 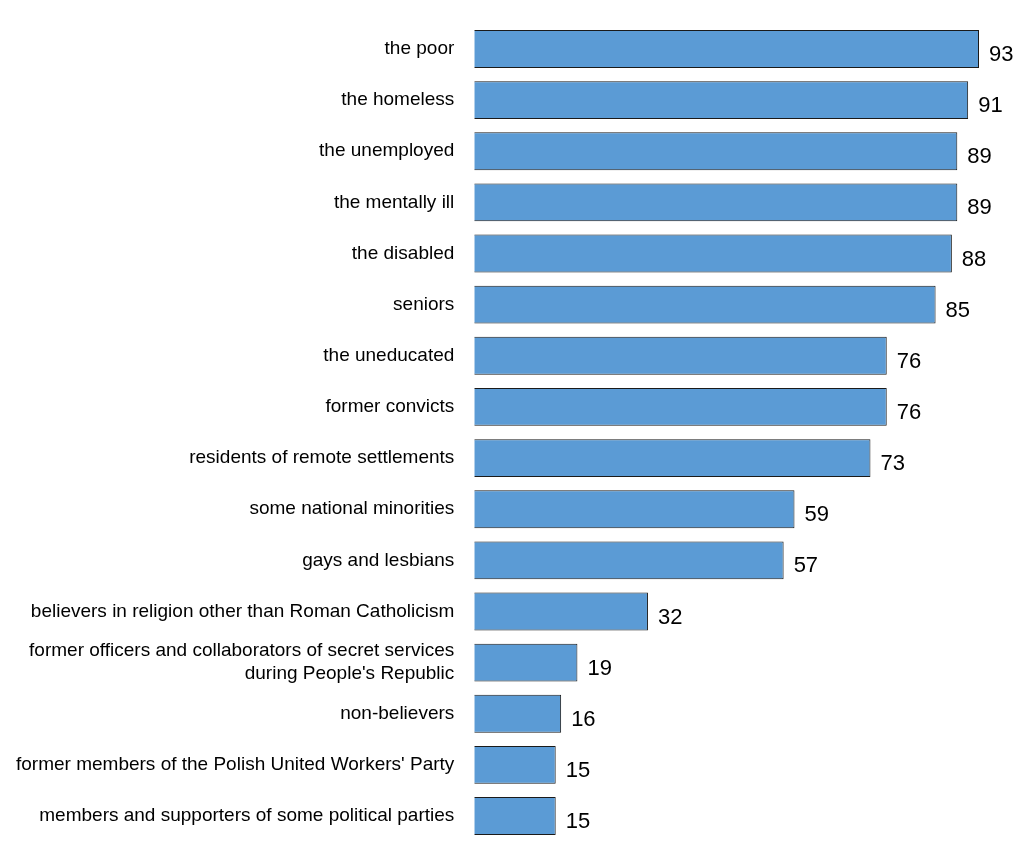 What do you see at coordinates (389, 355) in the screenshot?
I see `y-tick-label: the uneducated` at bounding box center [389, 355].